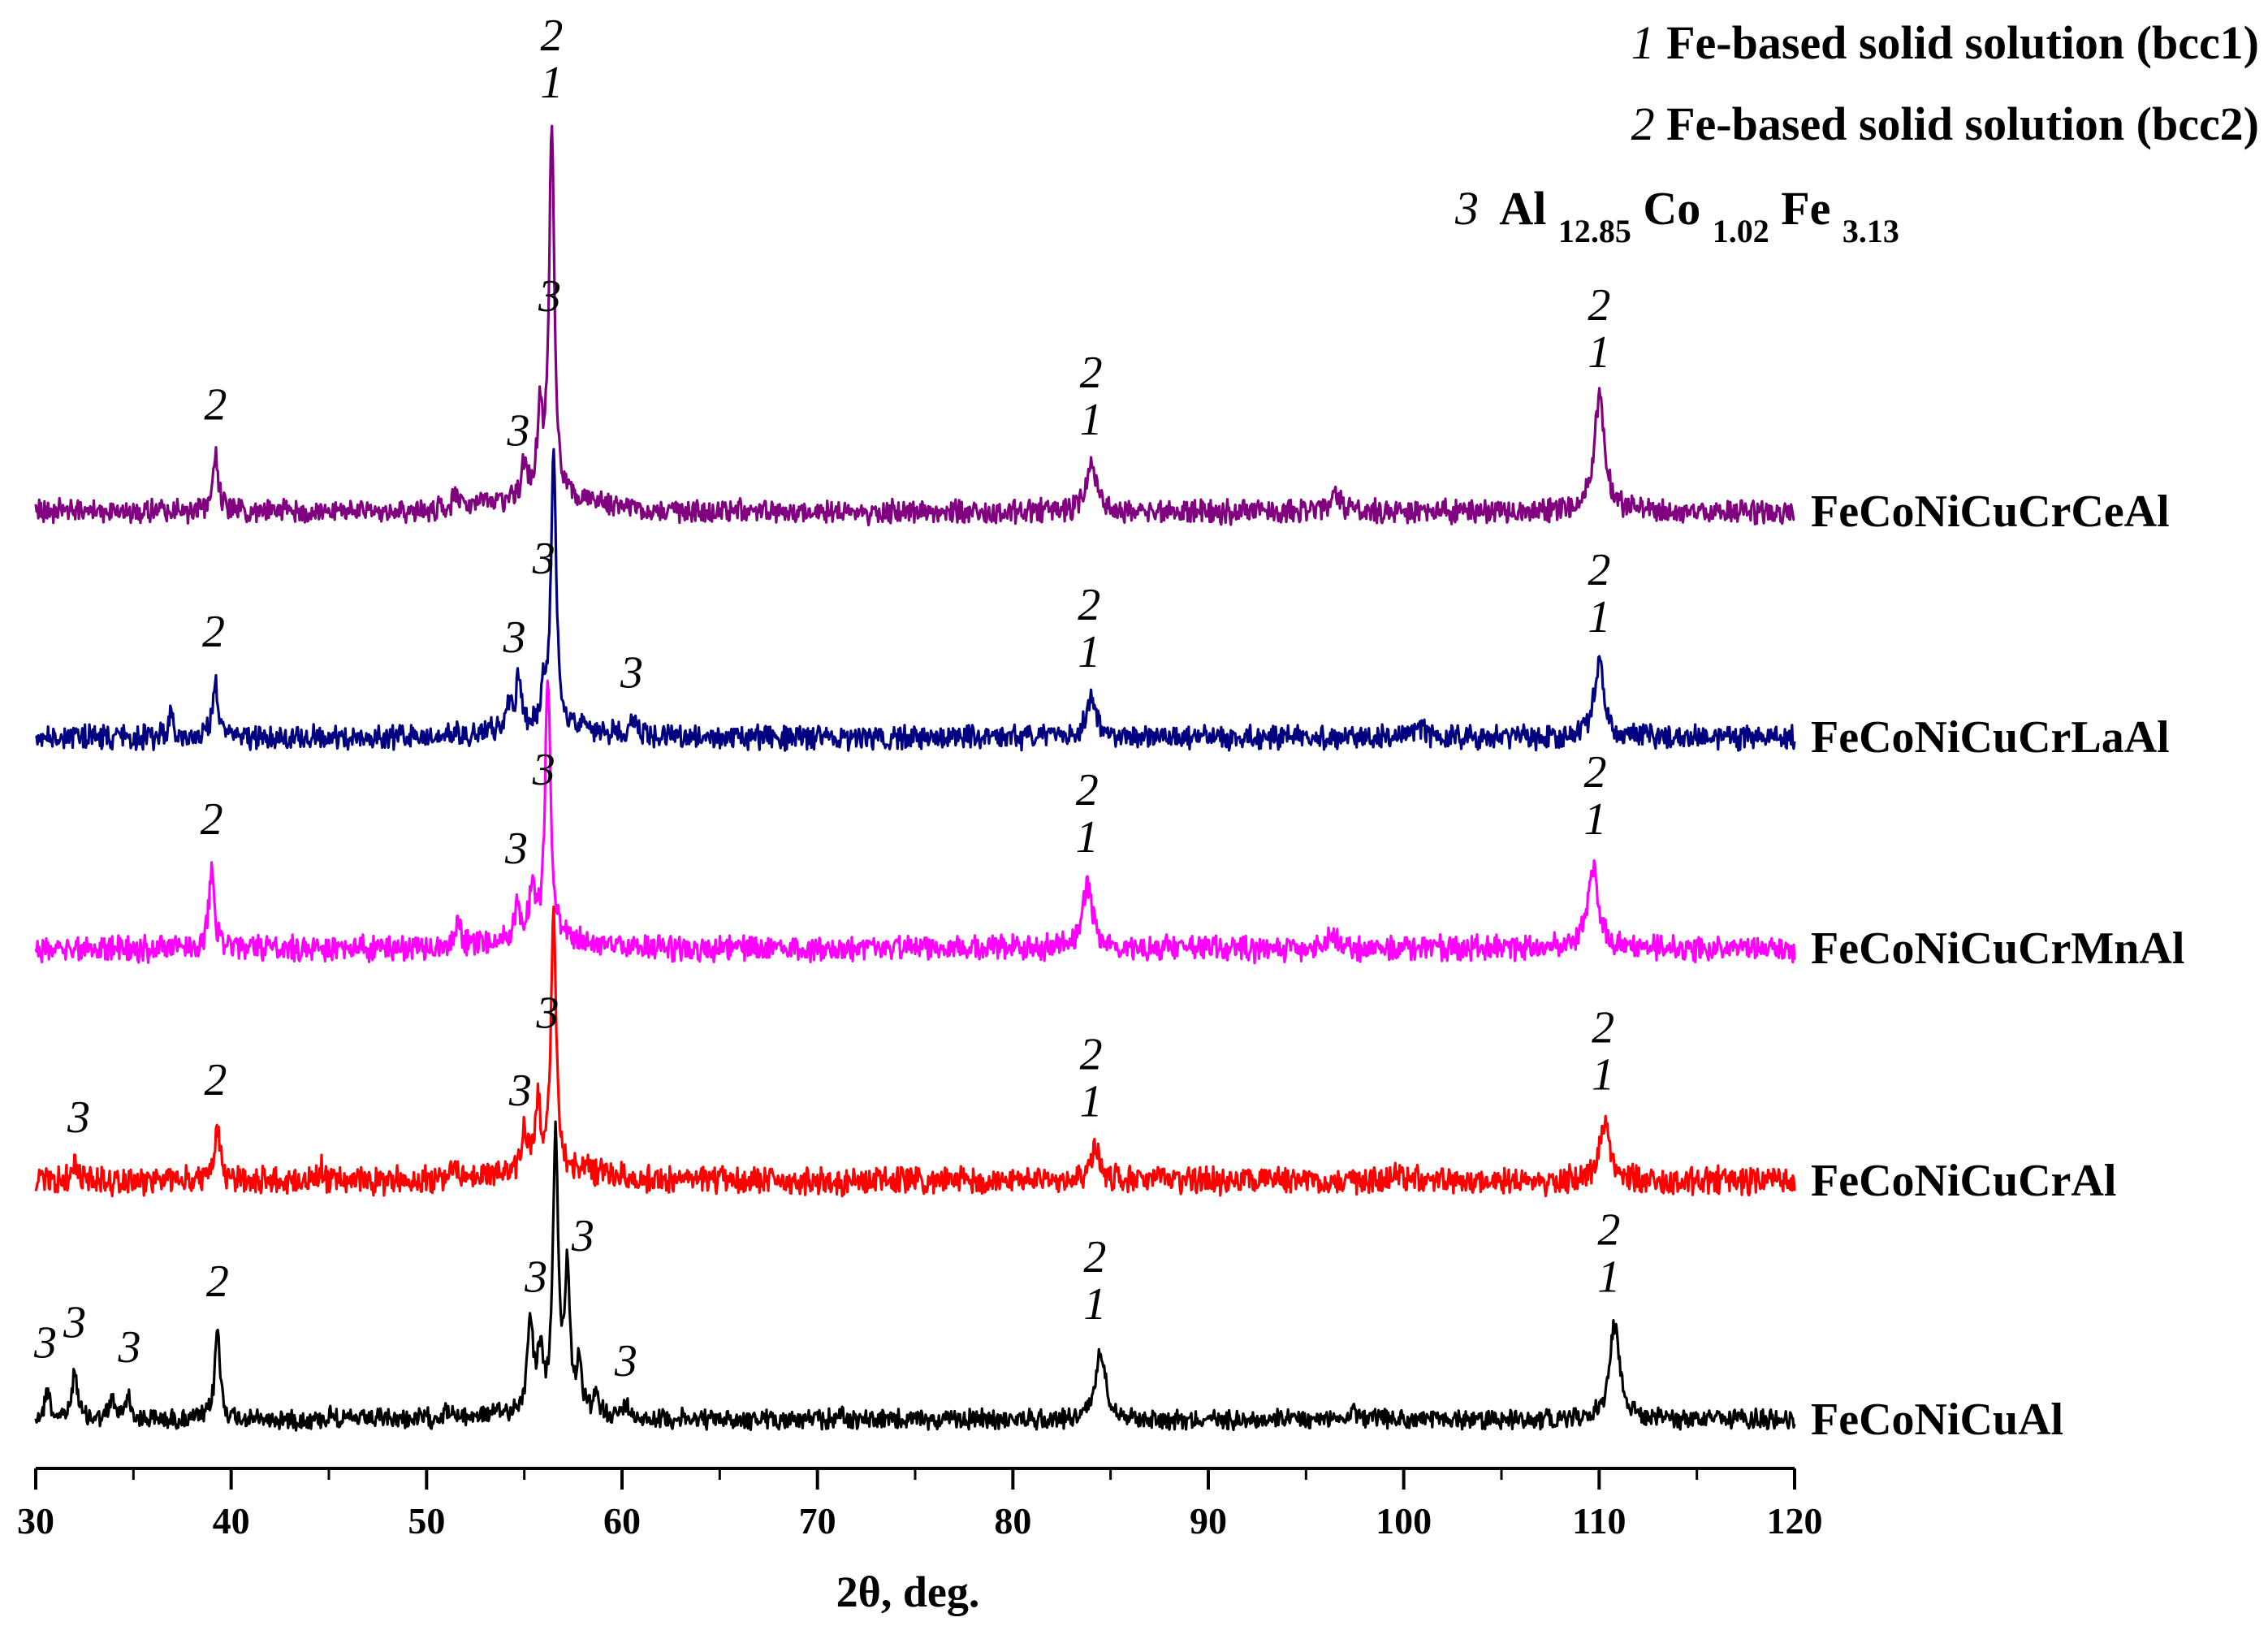  Describe the element at coordinates (129, 1347) in the screenshot. I see `peak-label-feconicual-2-0: 3` at that location.